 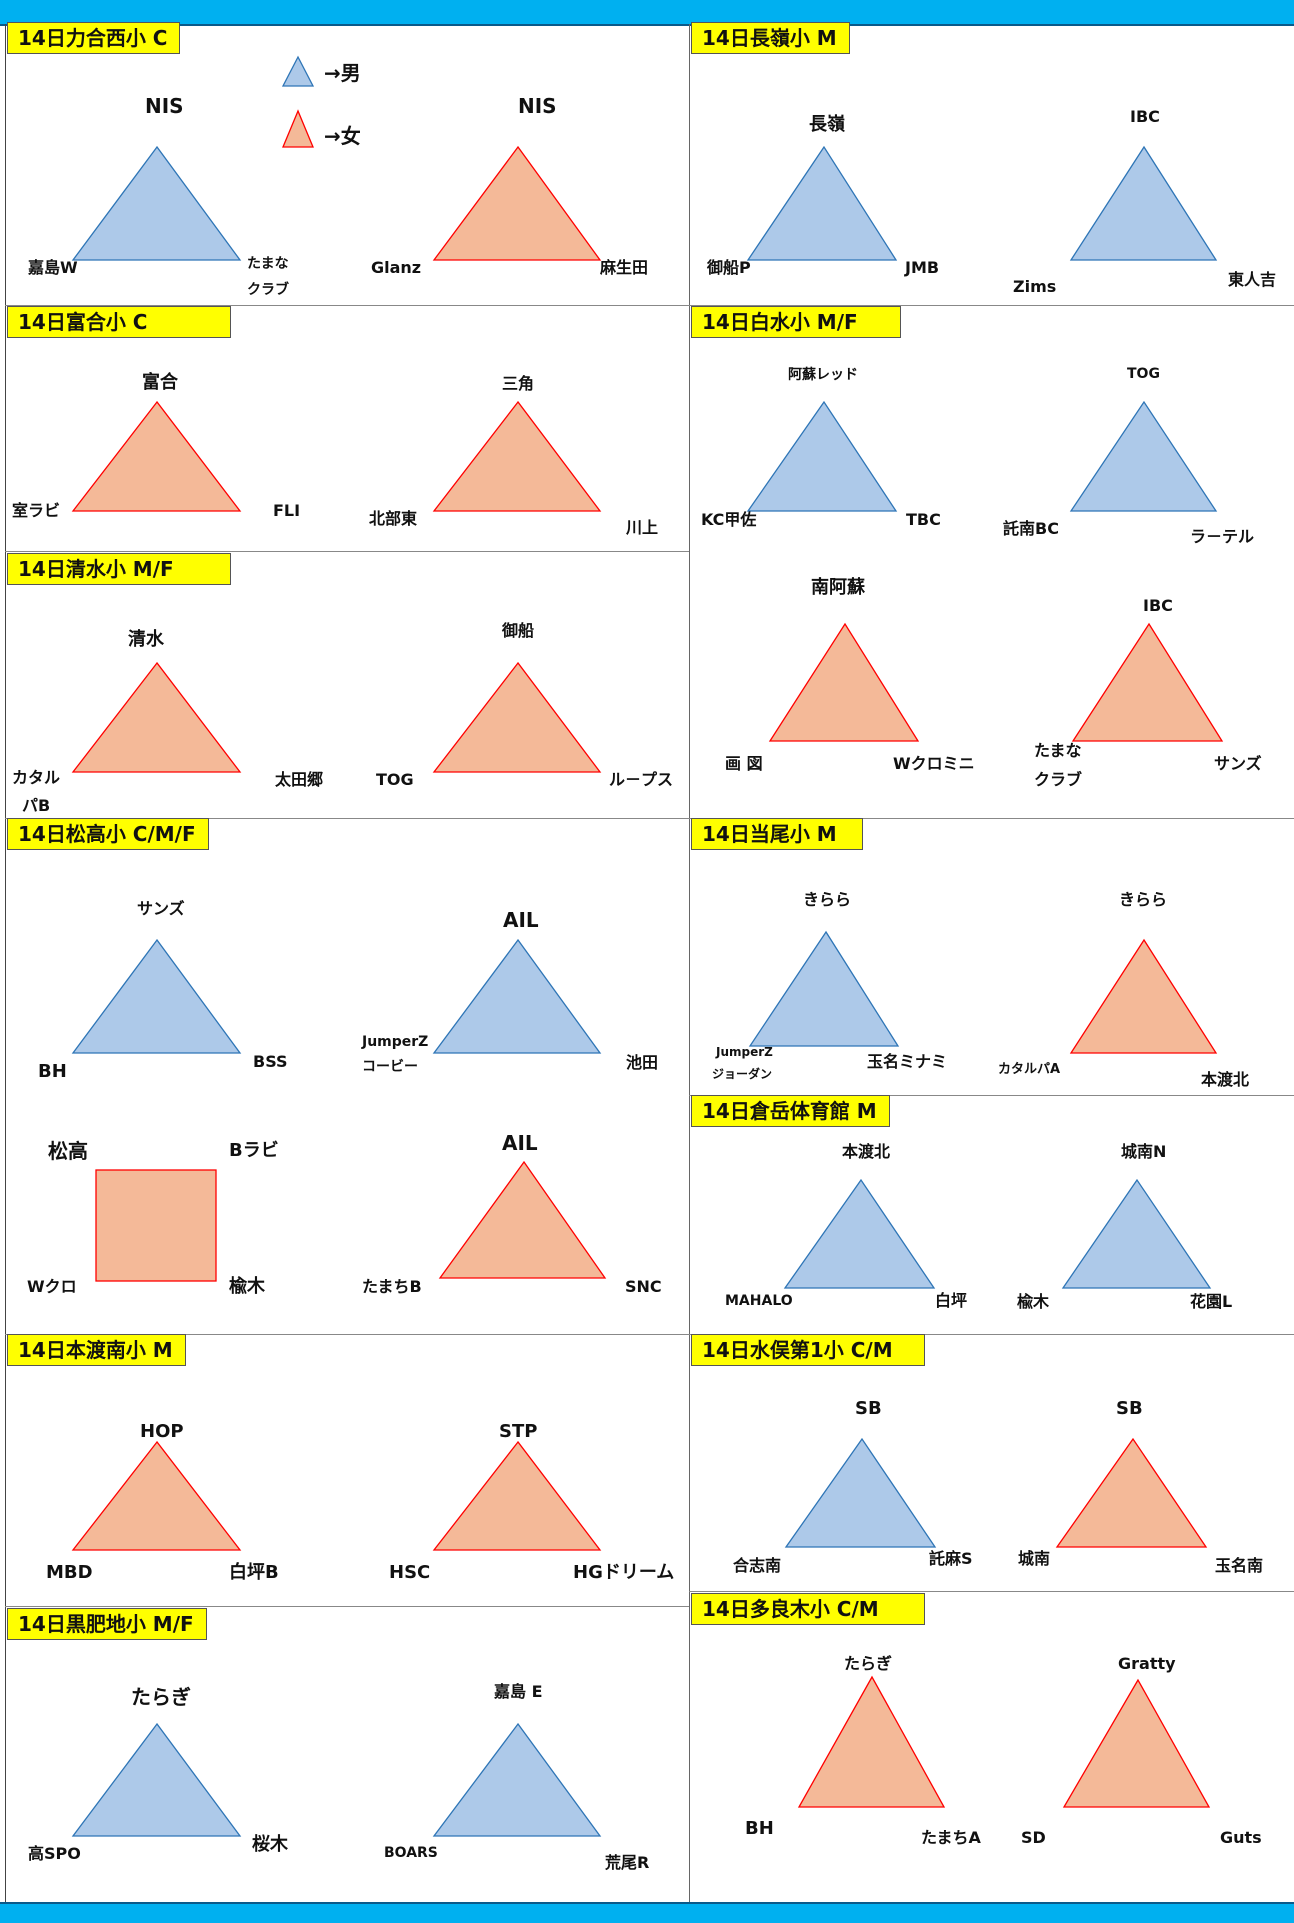 What do you see at coordinates (1211, 1301) in the screenshot?
I see `team-label: 花園L` at bounding box center [1211, 1301].